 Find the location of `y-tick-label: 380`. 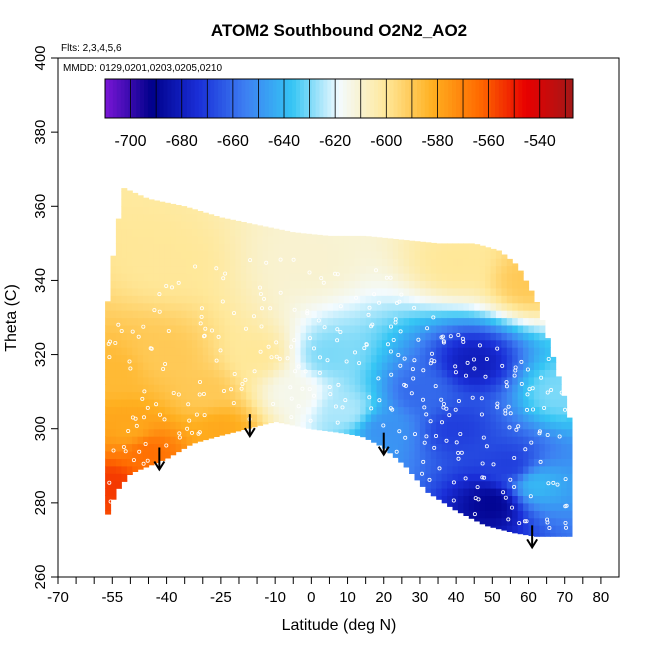

y-tick-label: 380 is located at coordinates (40, 132).